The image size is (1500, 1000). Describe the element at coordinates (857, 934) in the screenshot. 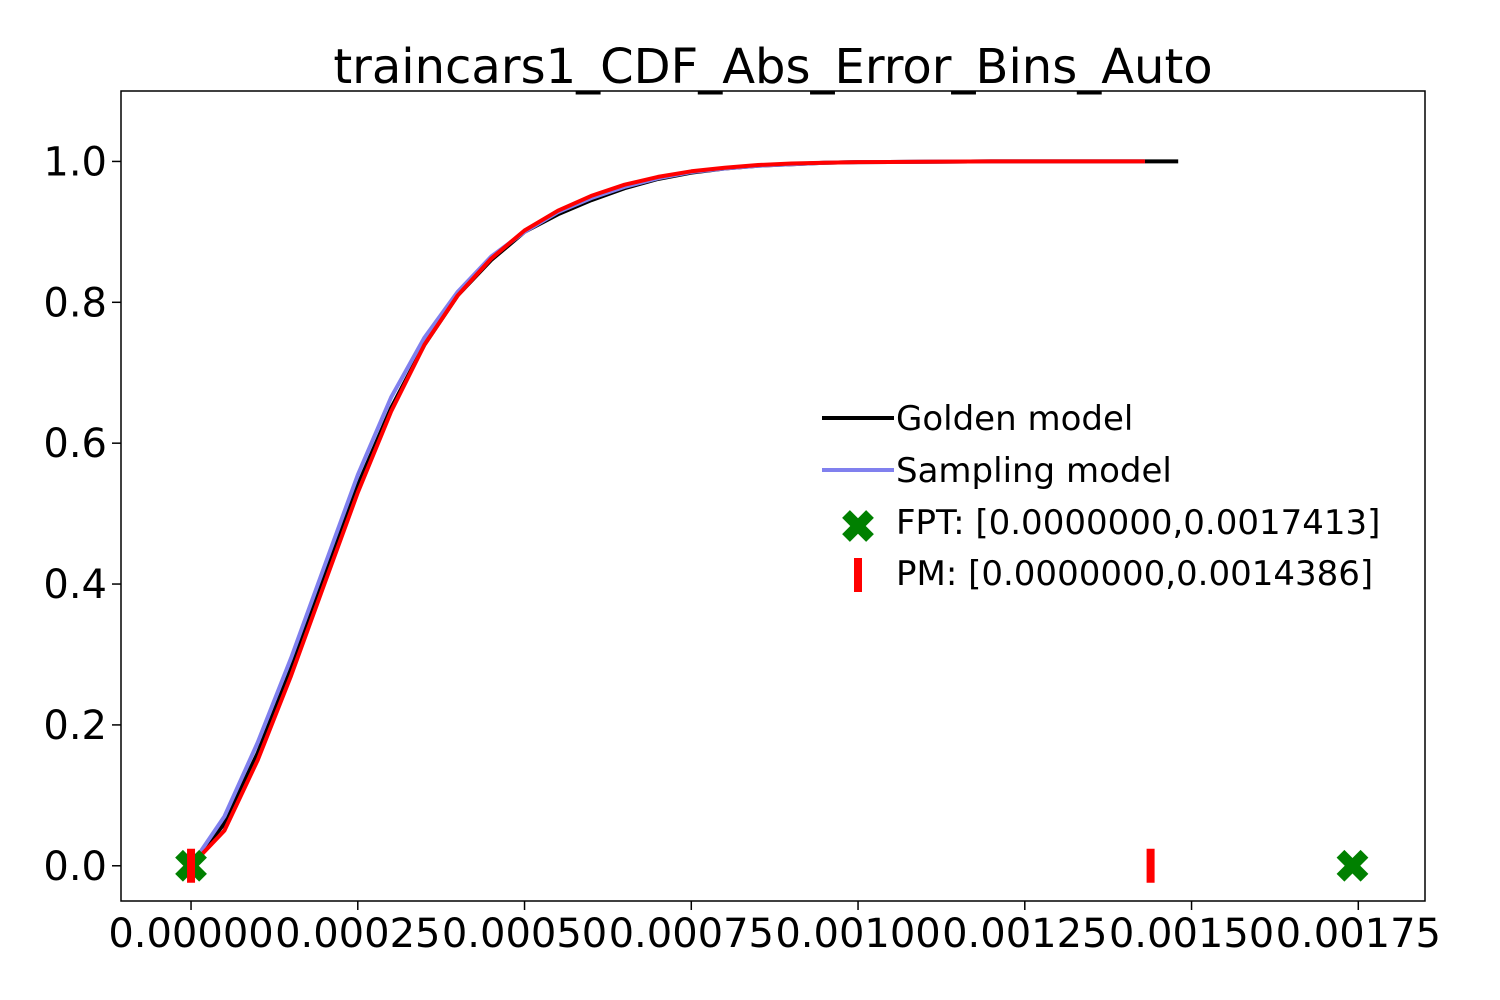

I see `x-tick-label: 0.00100` at that location.